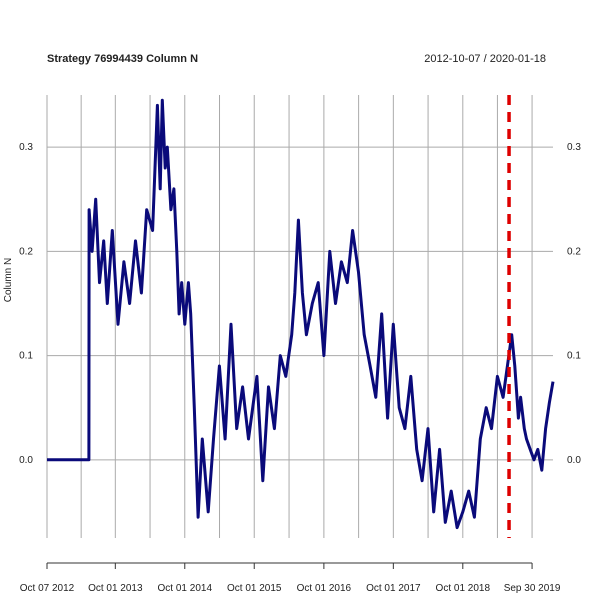  What do you see at coordinates (574, 251) in the screenshot?
I see `y-tick-label-right: 0.2` at bounding box center [574, 251].